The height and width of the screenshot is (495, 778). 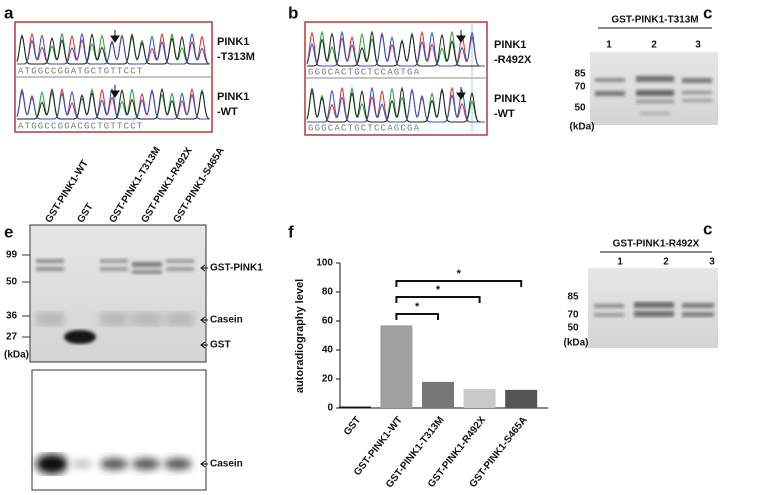 I want to click on sequence: ATGGCCGGACGCTGTTCCT, so click(x=80, y=126).